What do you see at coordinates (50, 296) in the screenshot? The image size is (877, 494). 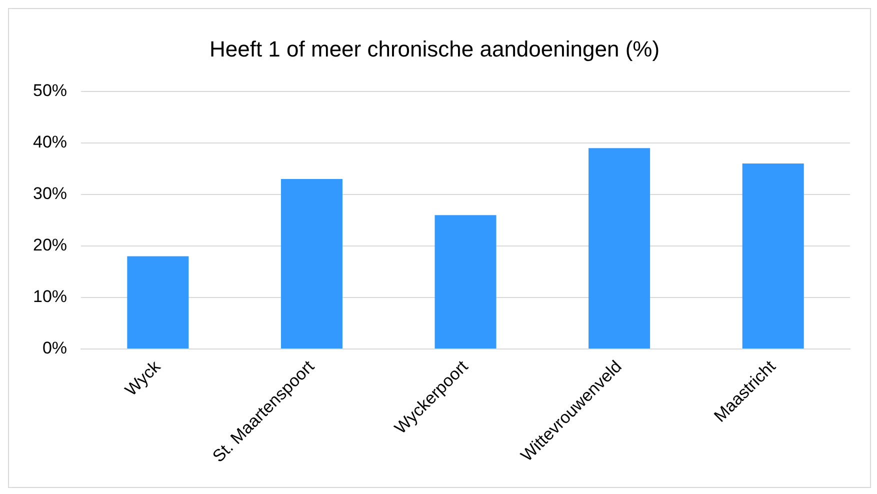 I see `y-tick-label: 10%` at bounding box center [50, 296].